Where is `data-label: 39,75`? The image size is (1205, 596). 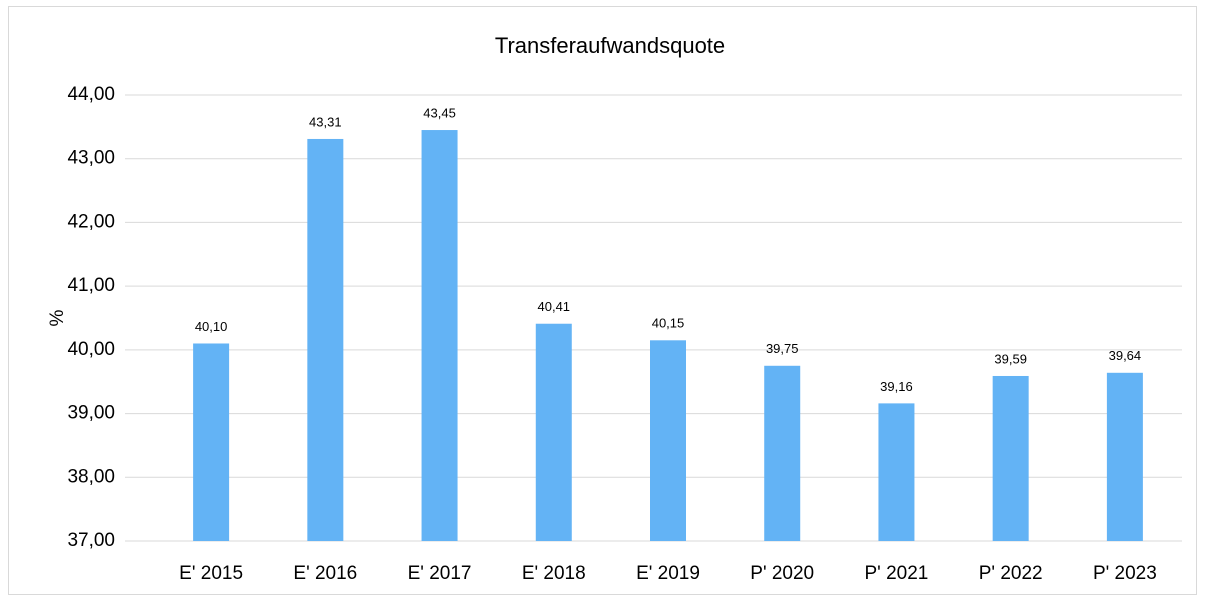 data-label: 39,75 is located at coordinates (782, 348).